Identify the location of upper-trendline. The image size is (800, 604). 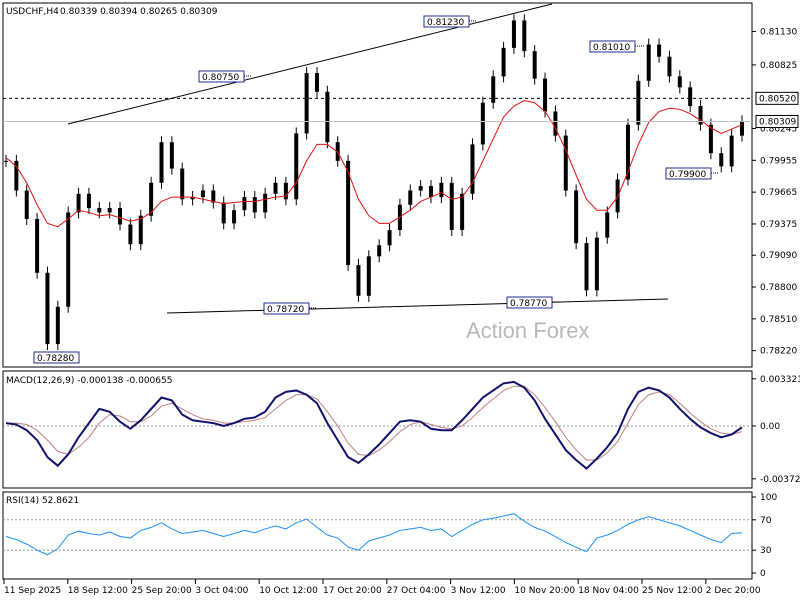
(310, 64).